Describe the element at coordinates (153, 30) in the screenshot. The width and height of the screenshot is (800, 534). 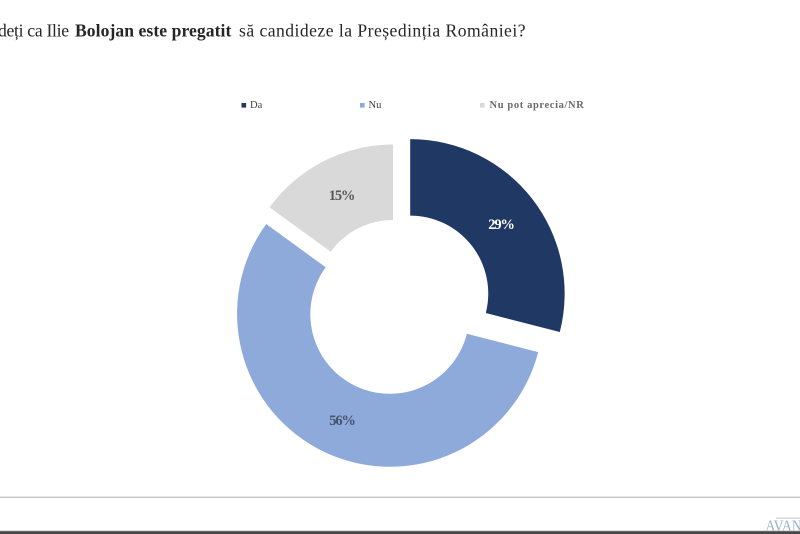
I see `svg-text: Bolojan este pregatit` at that location.